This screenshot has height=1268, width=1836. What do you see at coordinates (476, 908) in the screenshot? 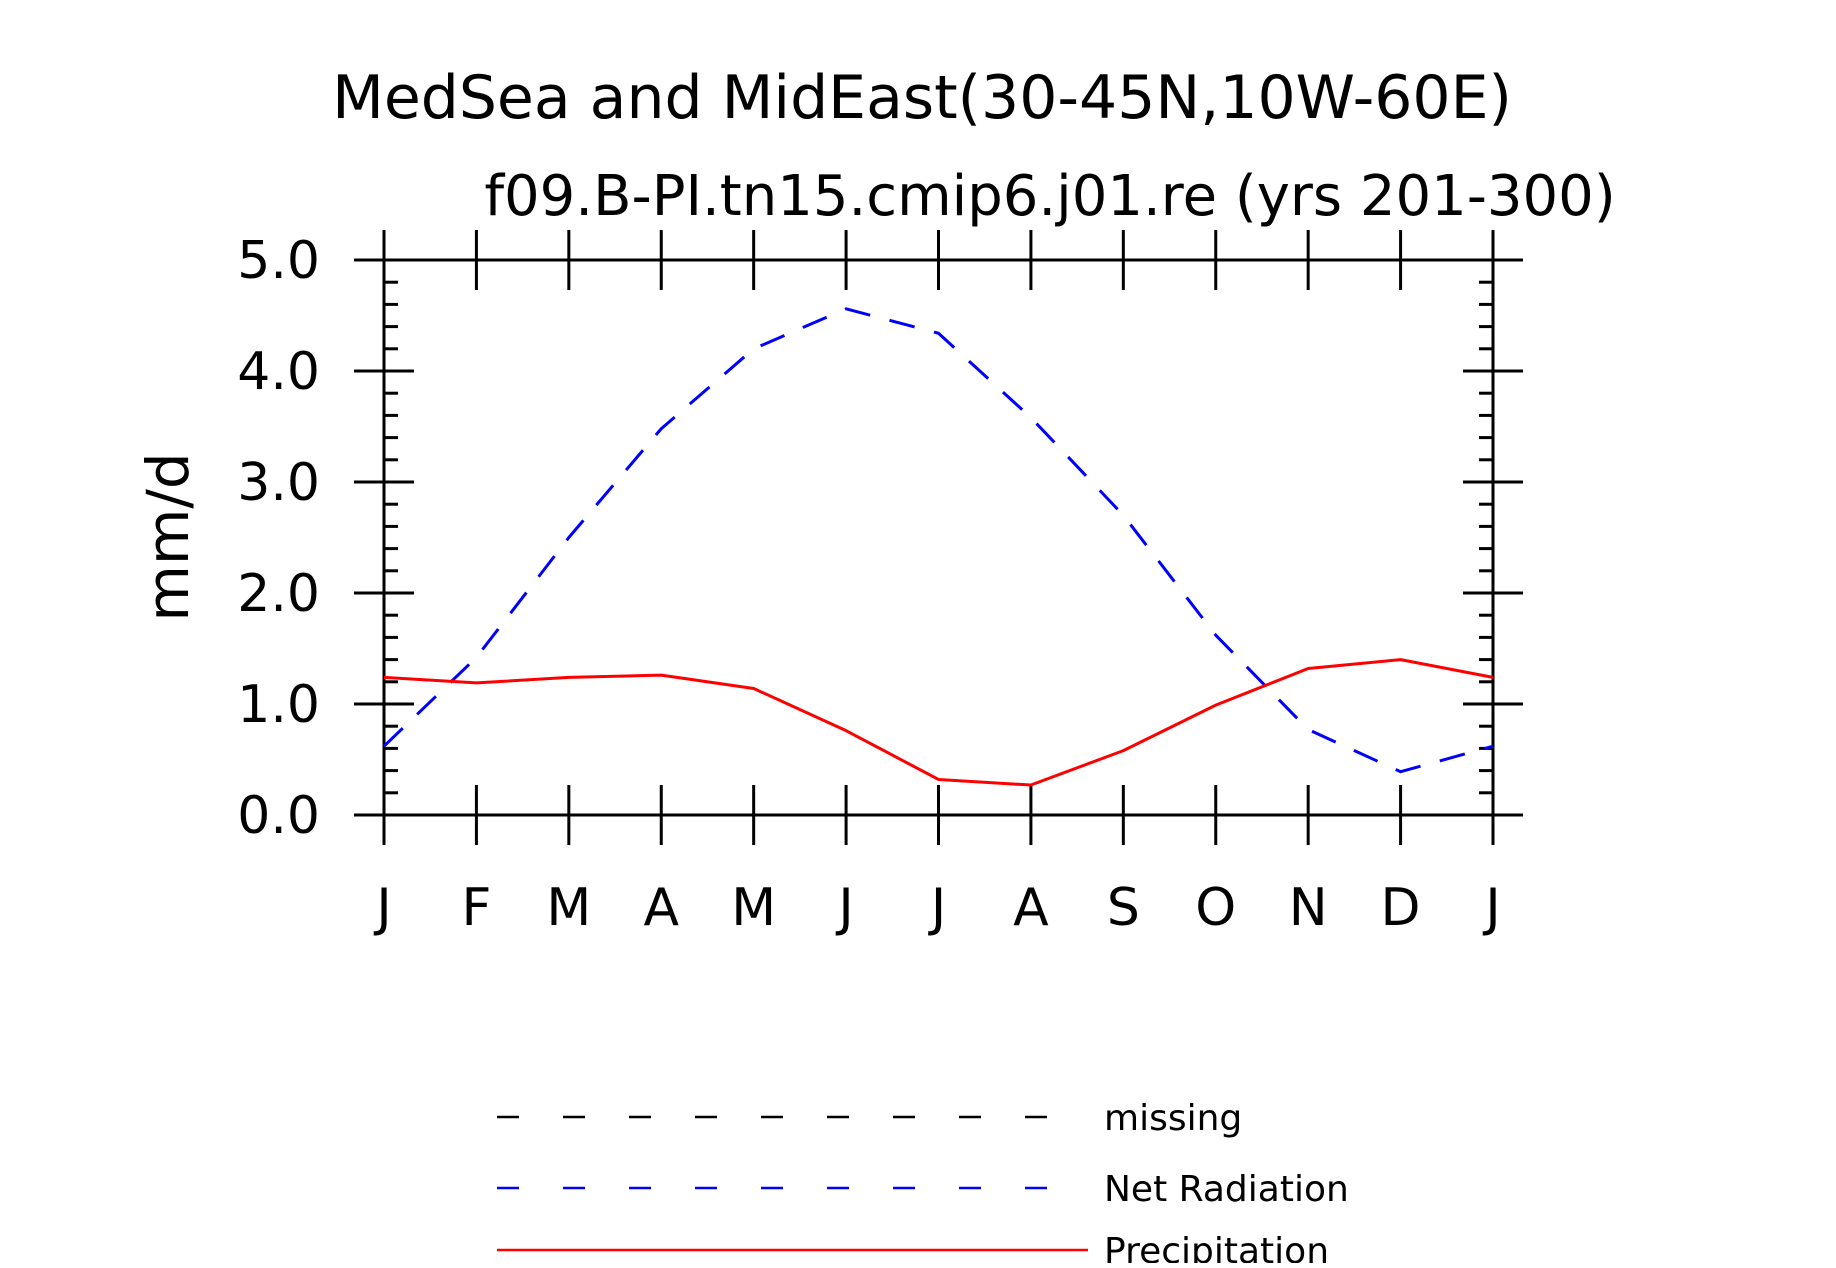
I see `x-tick-label: F` at bounding box center [476, 908].